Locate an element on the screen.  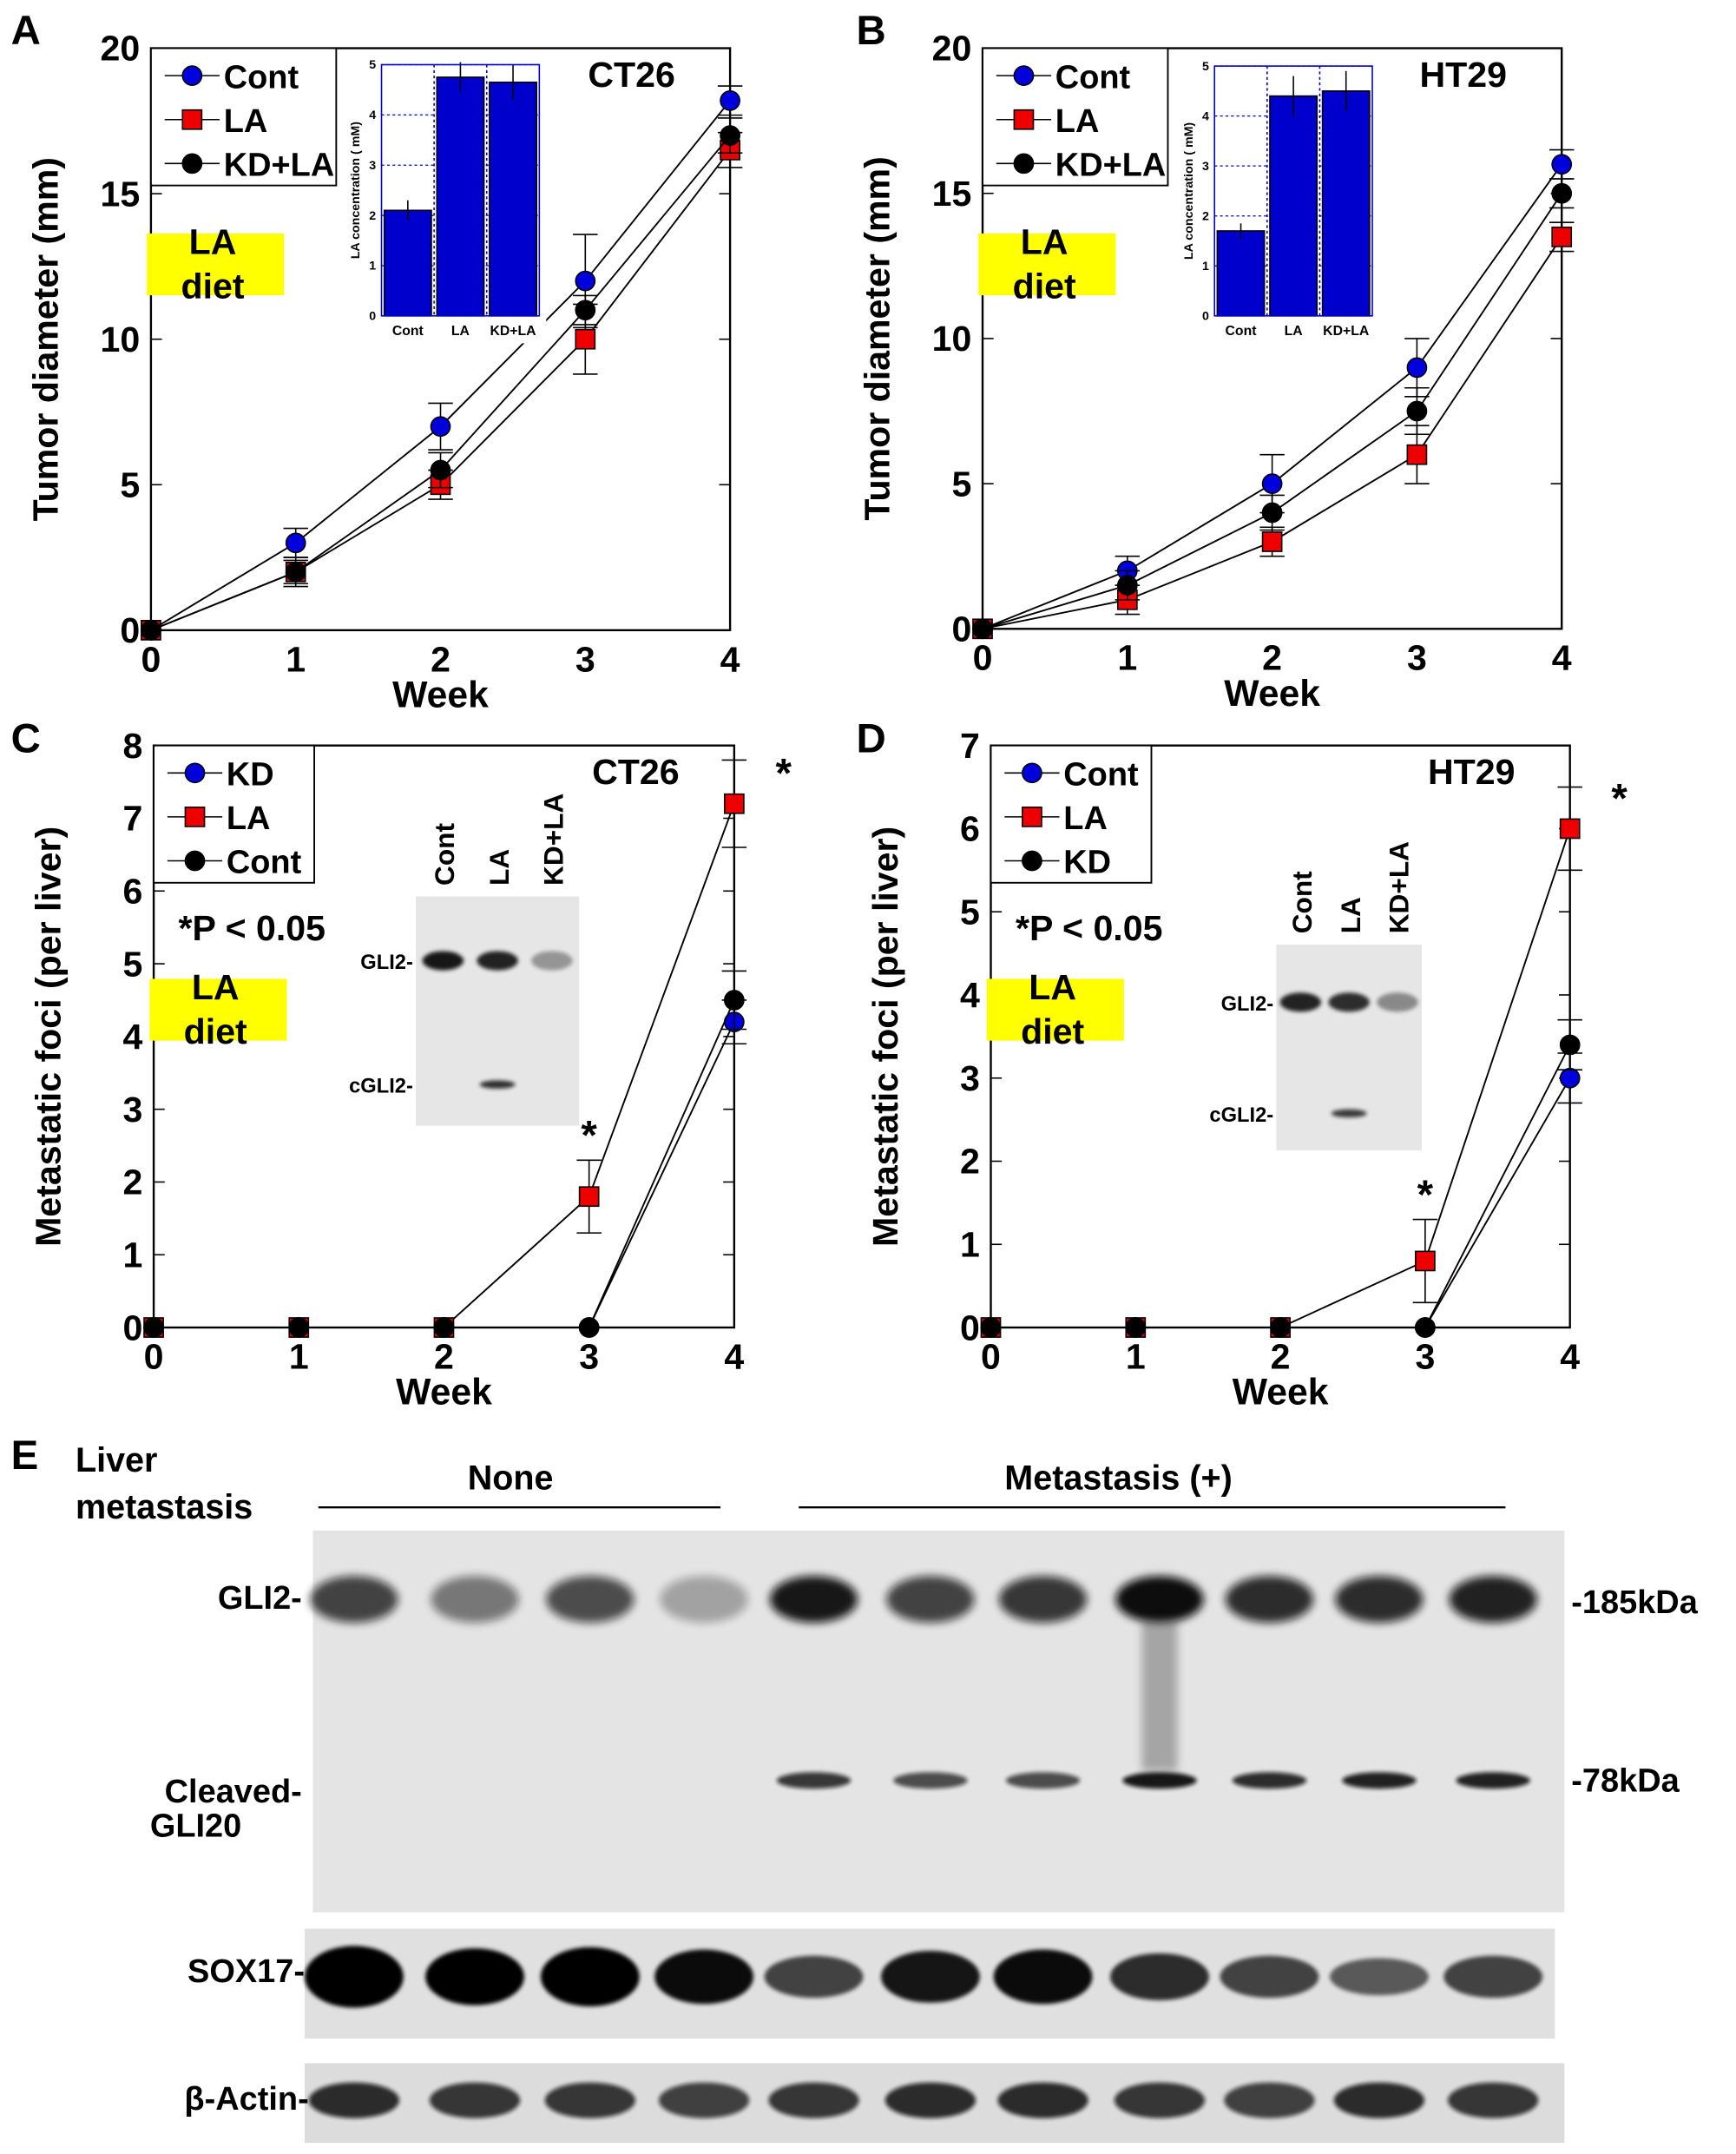
legend is located at coordinates (1071, 814).